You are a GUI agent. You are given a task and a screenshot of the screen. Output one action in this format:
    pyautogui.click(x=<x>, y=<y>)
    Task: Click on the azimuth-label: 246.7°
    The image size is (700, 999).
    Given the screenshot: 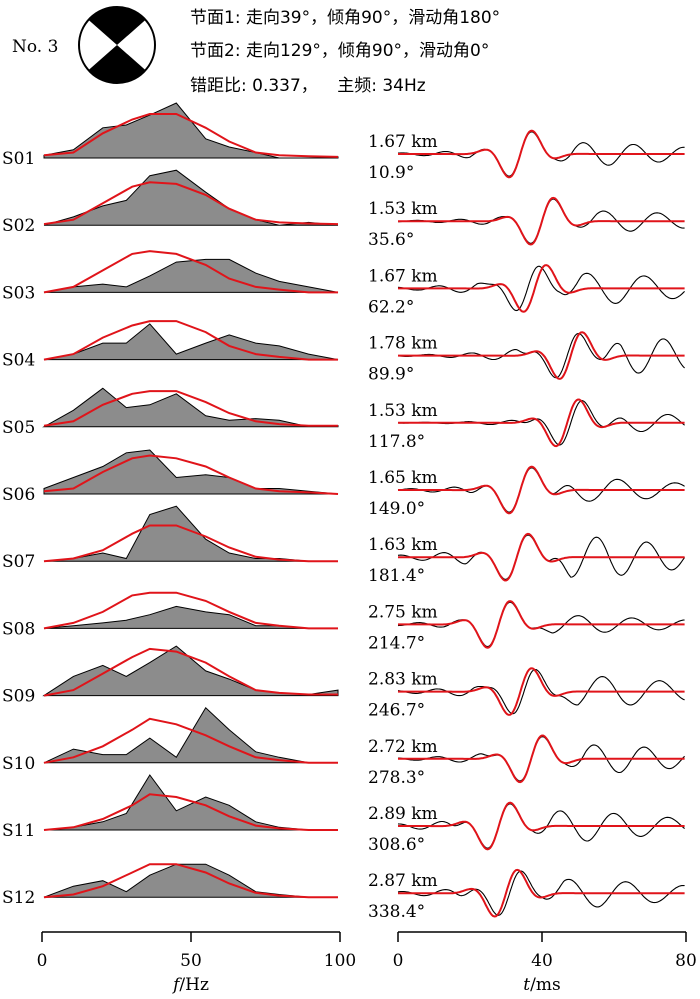 What is the action you would take?
    pyautogui.click(x=396, y=711)
    